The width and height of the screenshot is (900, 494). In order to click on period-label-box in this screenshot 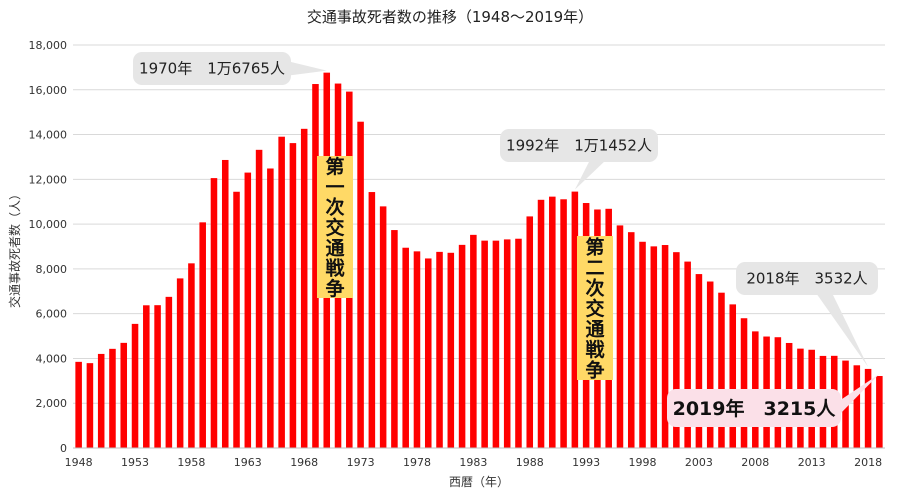, I will do `click(335, 227)`.